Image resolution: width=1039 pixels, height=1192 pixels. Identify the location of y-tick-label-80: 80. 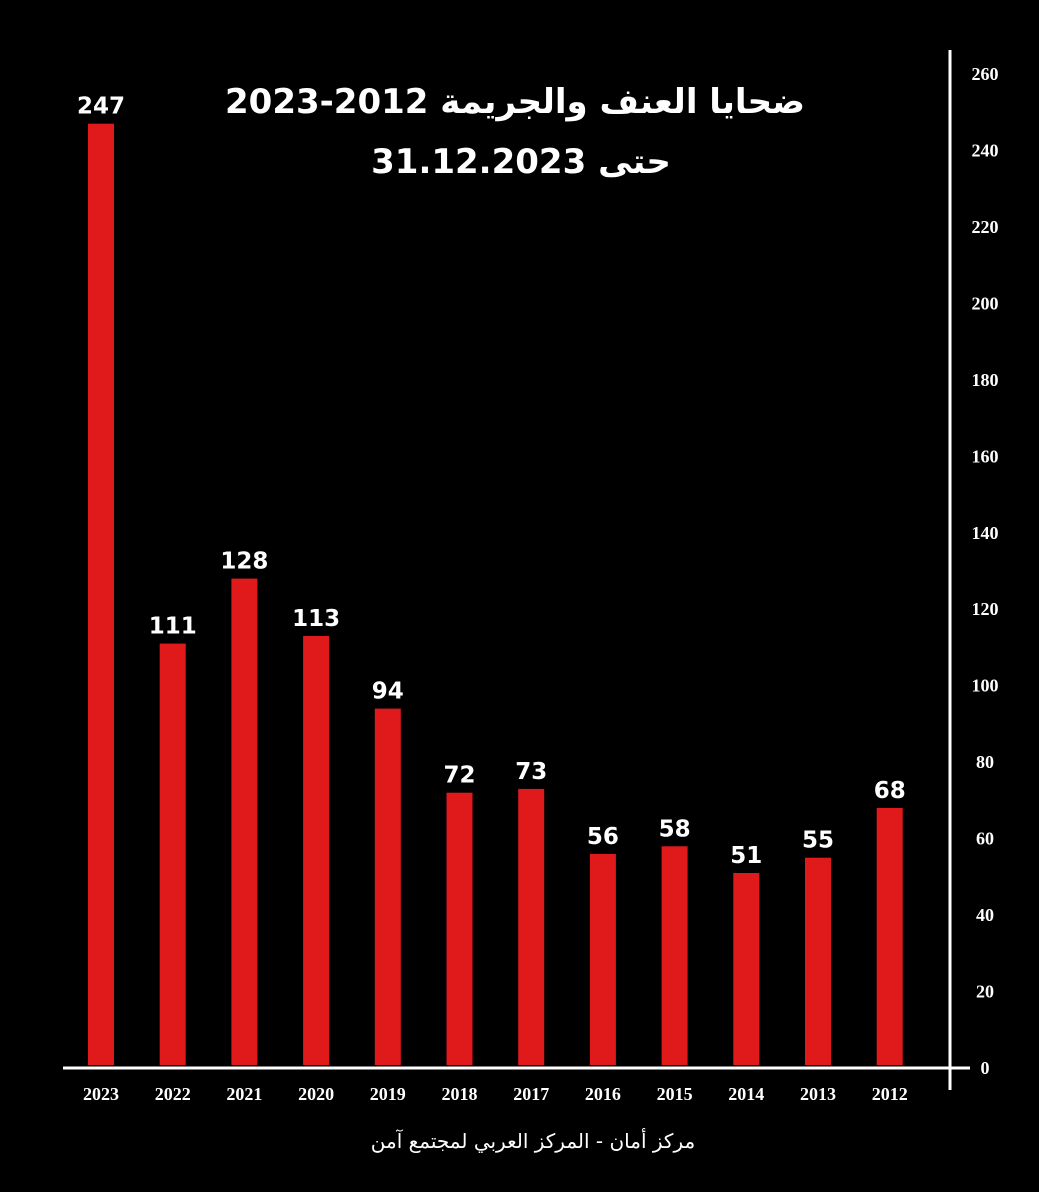
(985, 762).